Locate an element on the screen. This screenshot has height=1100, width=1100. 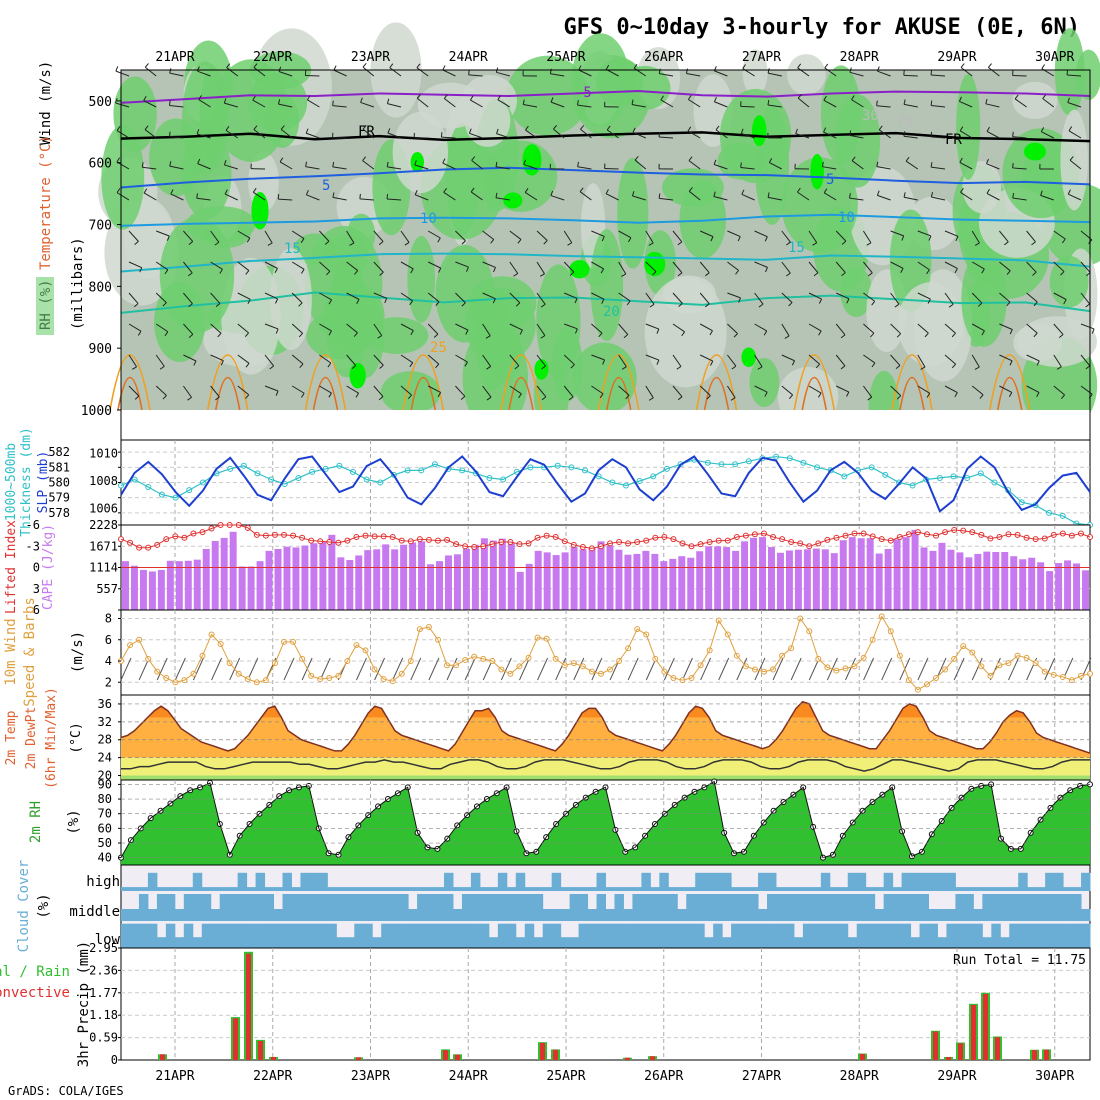
precip-conv-bar is located at coordinates (985, 1026).